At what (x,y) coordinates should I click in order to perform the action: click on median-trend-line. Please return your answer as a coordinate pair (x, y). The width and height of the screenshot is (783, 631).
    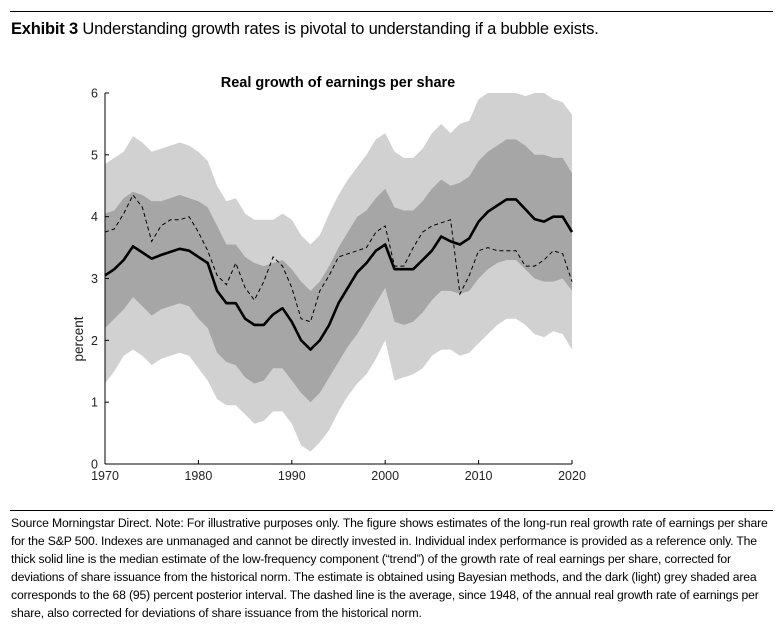
    Looking at the image, I should click on (339, 274).